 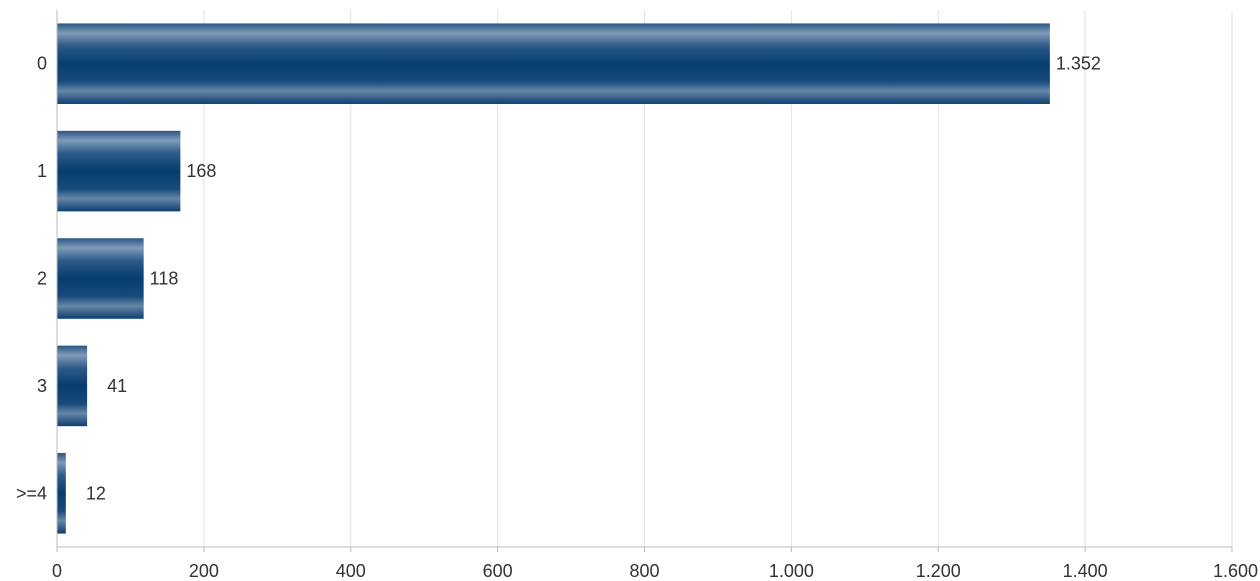 I want to click on x-tick-label: 1.200, so click(x=938, y=571).